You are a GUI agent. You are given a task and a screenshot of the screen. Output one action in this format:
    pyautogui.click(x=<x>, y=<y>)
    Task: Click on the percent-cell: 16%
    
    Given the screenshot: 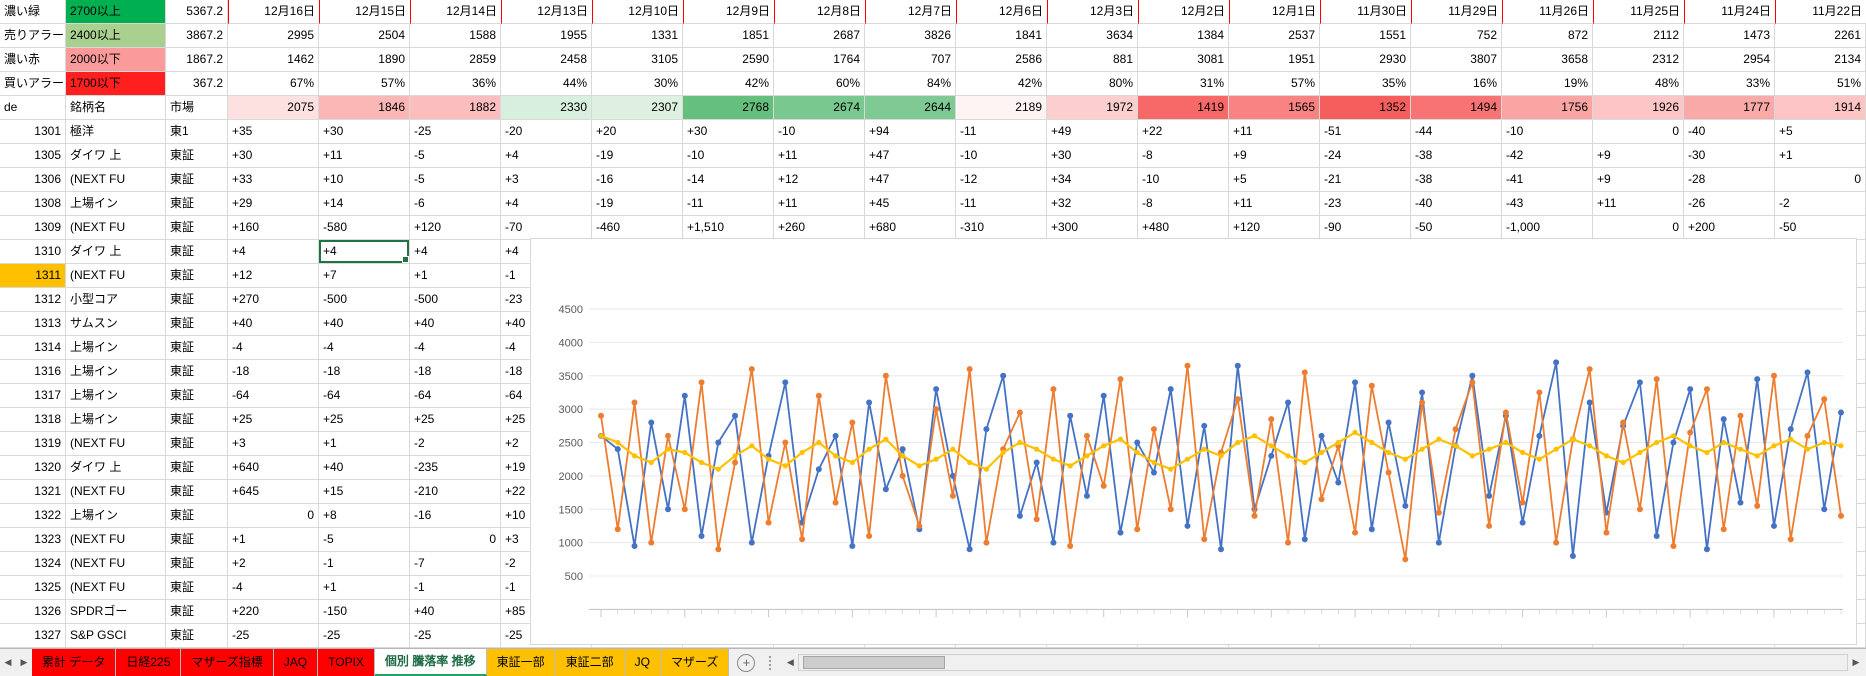 What is the action you would take?
    pyautogui.click(x=1456, y=84)
    